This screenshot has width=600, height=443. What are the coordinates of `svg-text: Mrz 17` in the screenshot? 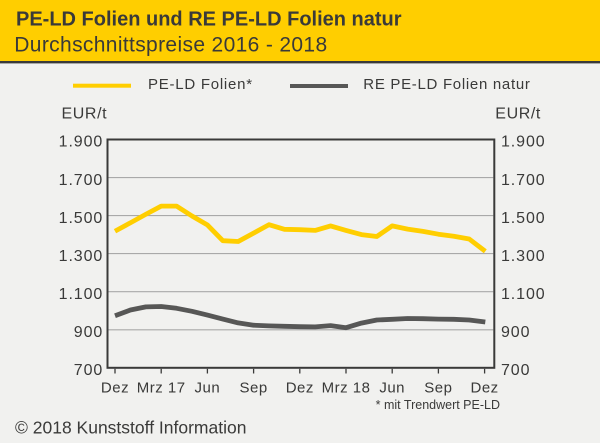 It's located at (161, 387).